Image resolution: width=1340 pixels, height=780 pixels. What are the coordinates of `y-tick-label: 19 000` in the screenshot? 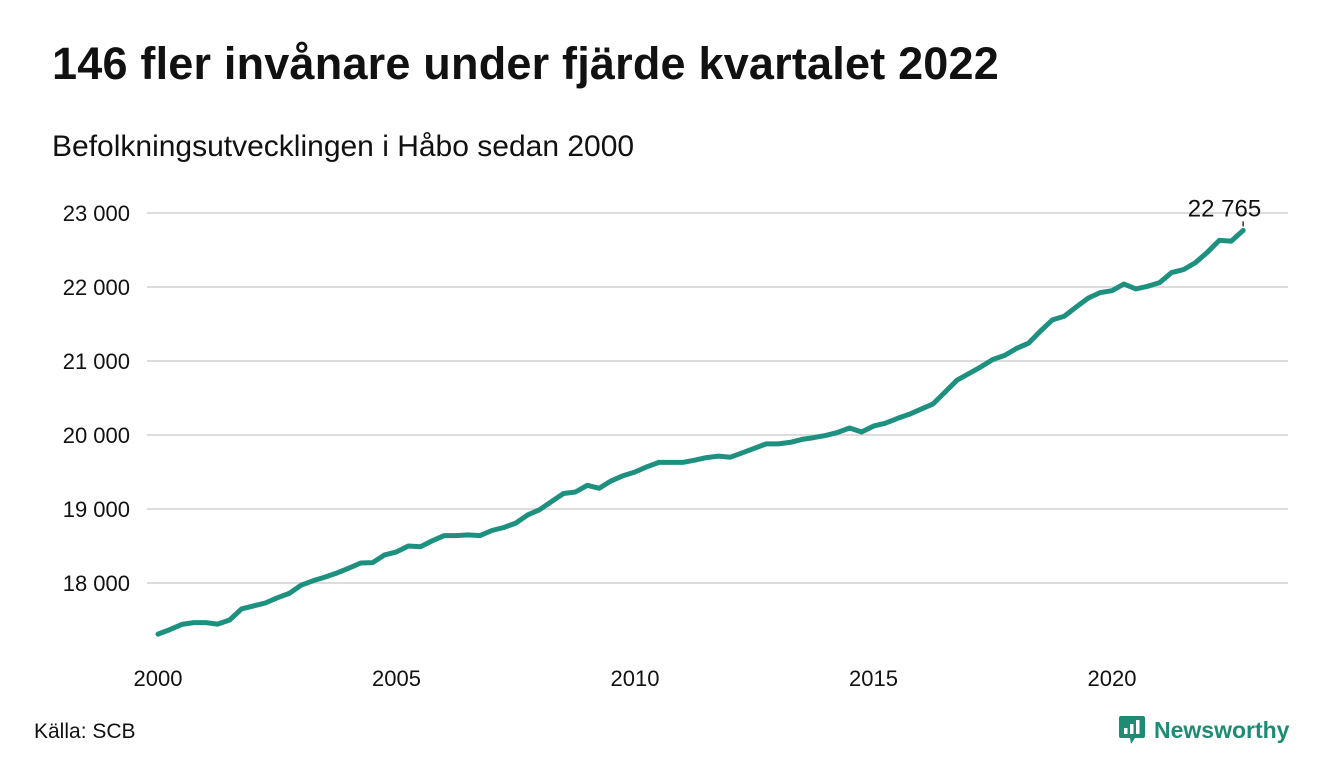 It's located at (96, 509).